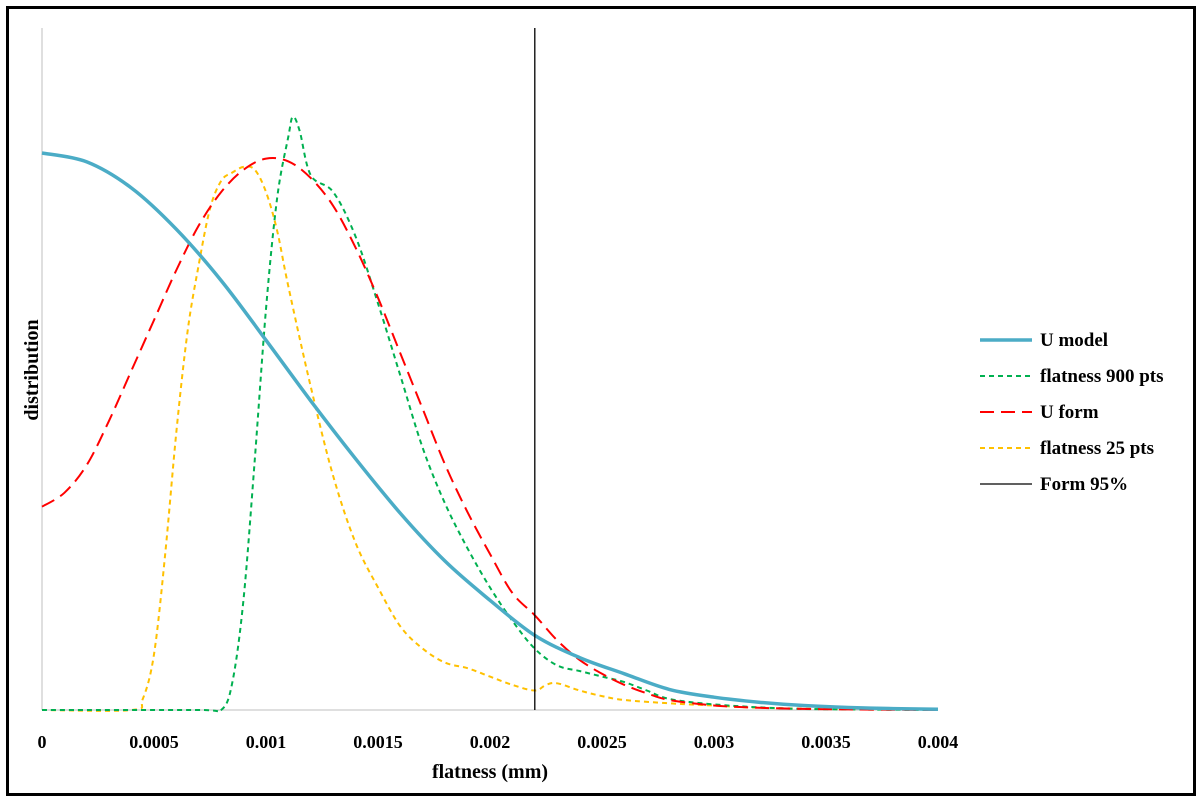 This screenshot has height=800, width=1200. What do you see at coordinates (378, 742) in the screenshot?
I see `x-tick-label: 0.0015` at bounding box center [378, 742].